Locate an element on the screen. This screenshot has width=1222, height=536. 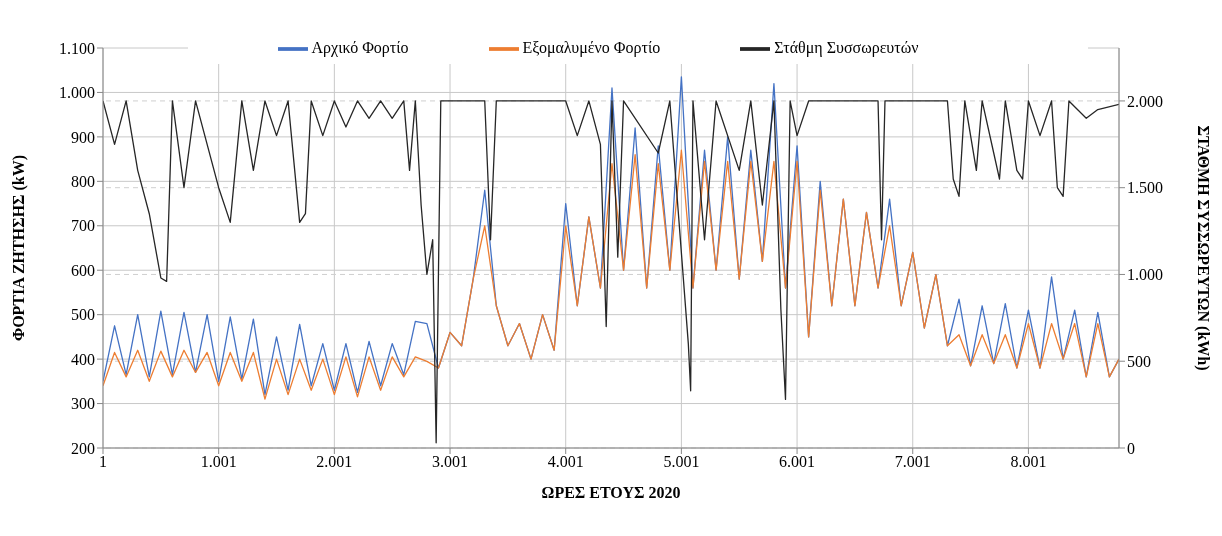
y2-tick-label: 1.500 is located at coordinates (1145, 188).